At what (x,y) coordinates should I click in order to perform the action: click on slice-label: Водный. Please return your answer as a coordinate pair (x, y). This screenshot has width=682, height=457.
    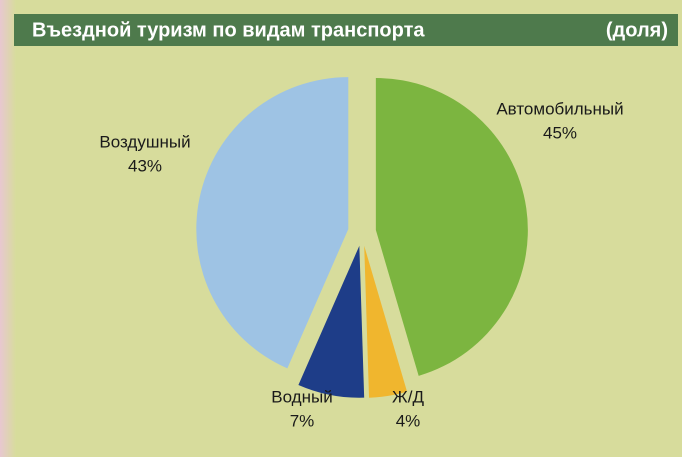
    Looking at the image, I should click on (301, 396).